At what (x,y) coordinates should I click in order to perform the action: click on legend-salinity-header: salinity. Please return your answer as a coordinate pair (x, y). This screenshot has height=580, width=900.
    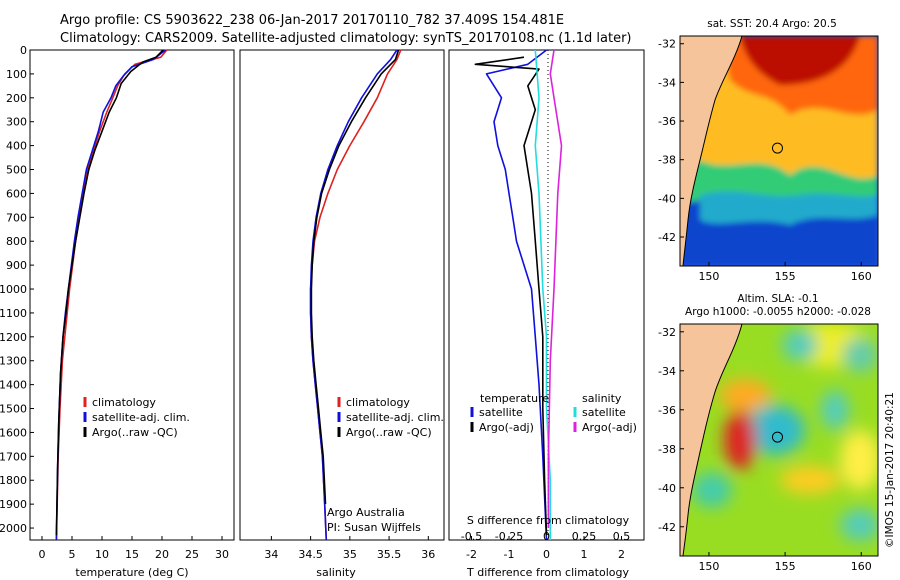
    Looking at the image, I should click on (602, 398).